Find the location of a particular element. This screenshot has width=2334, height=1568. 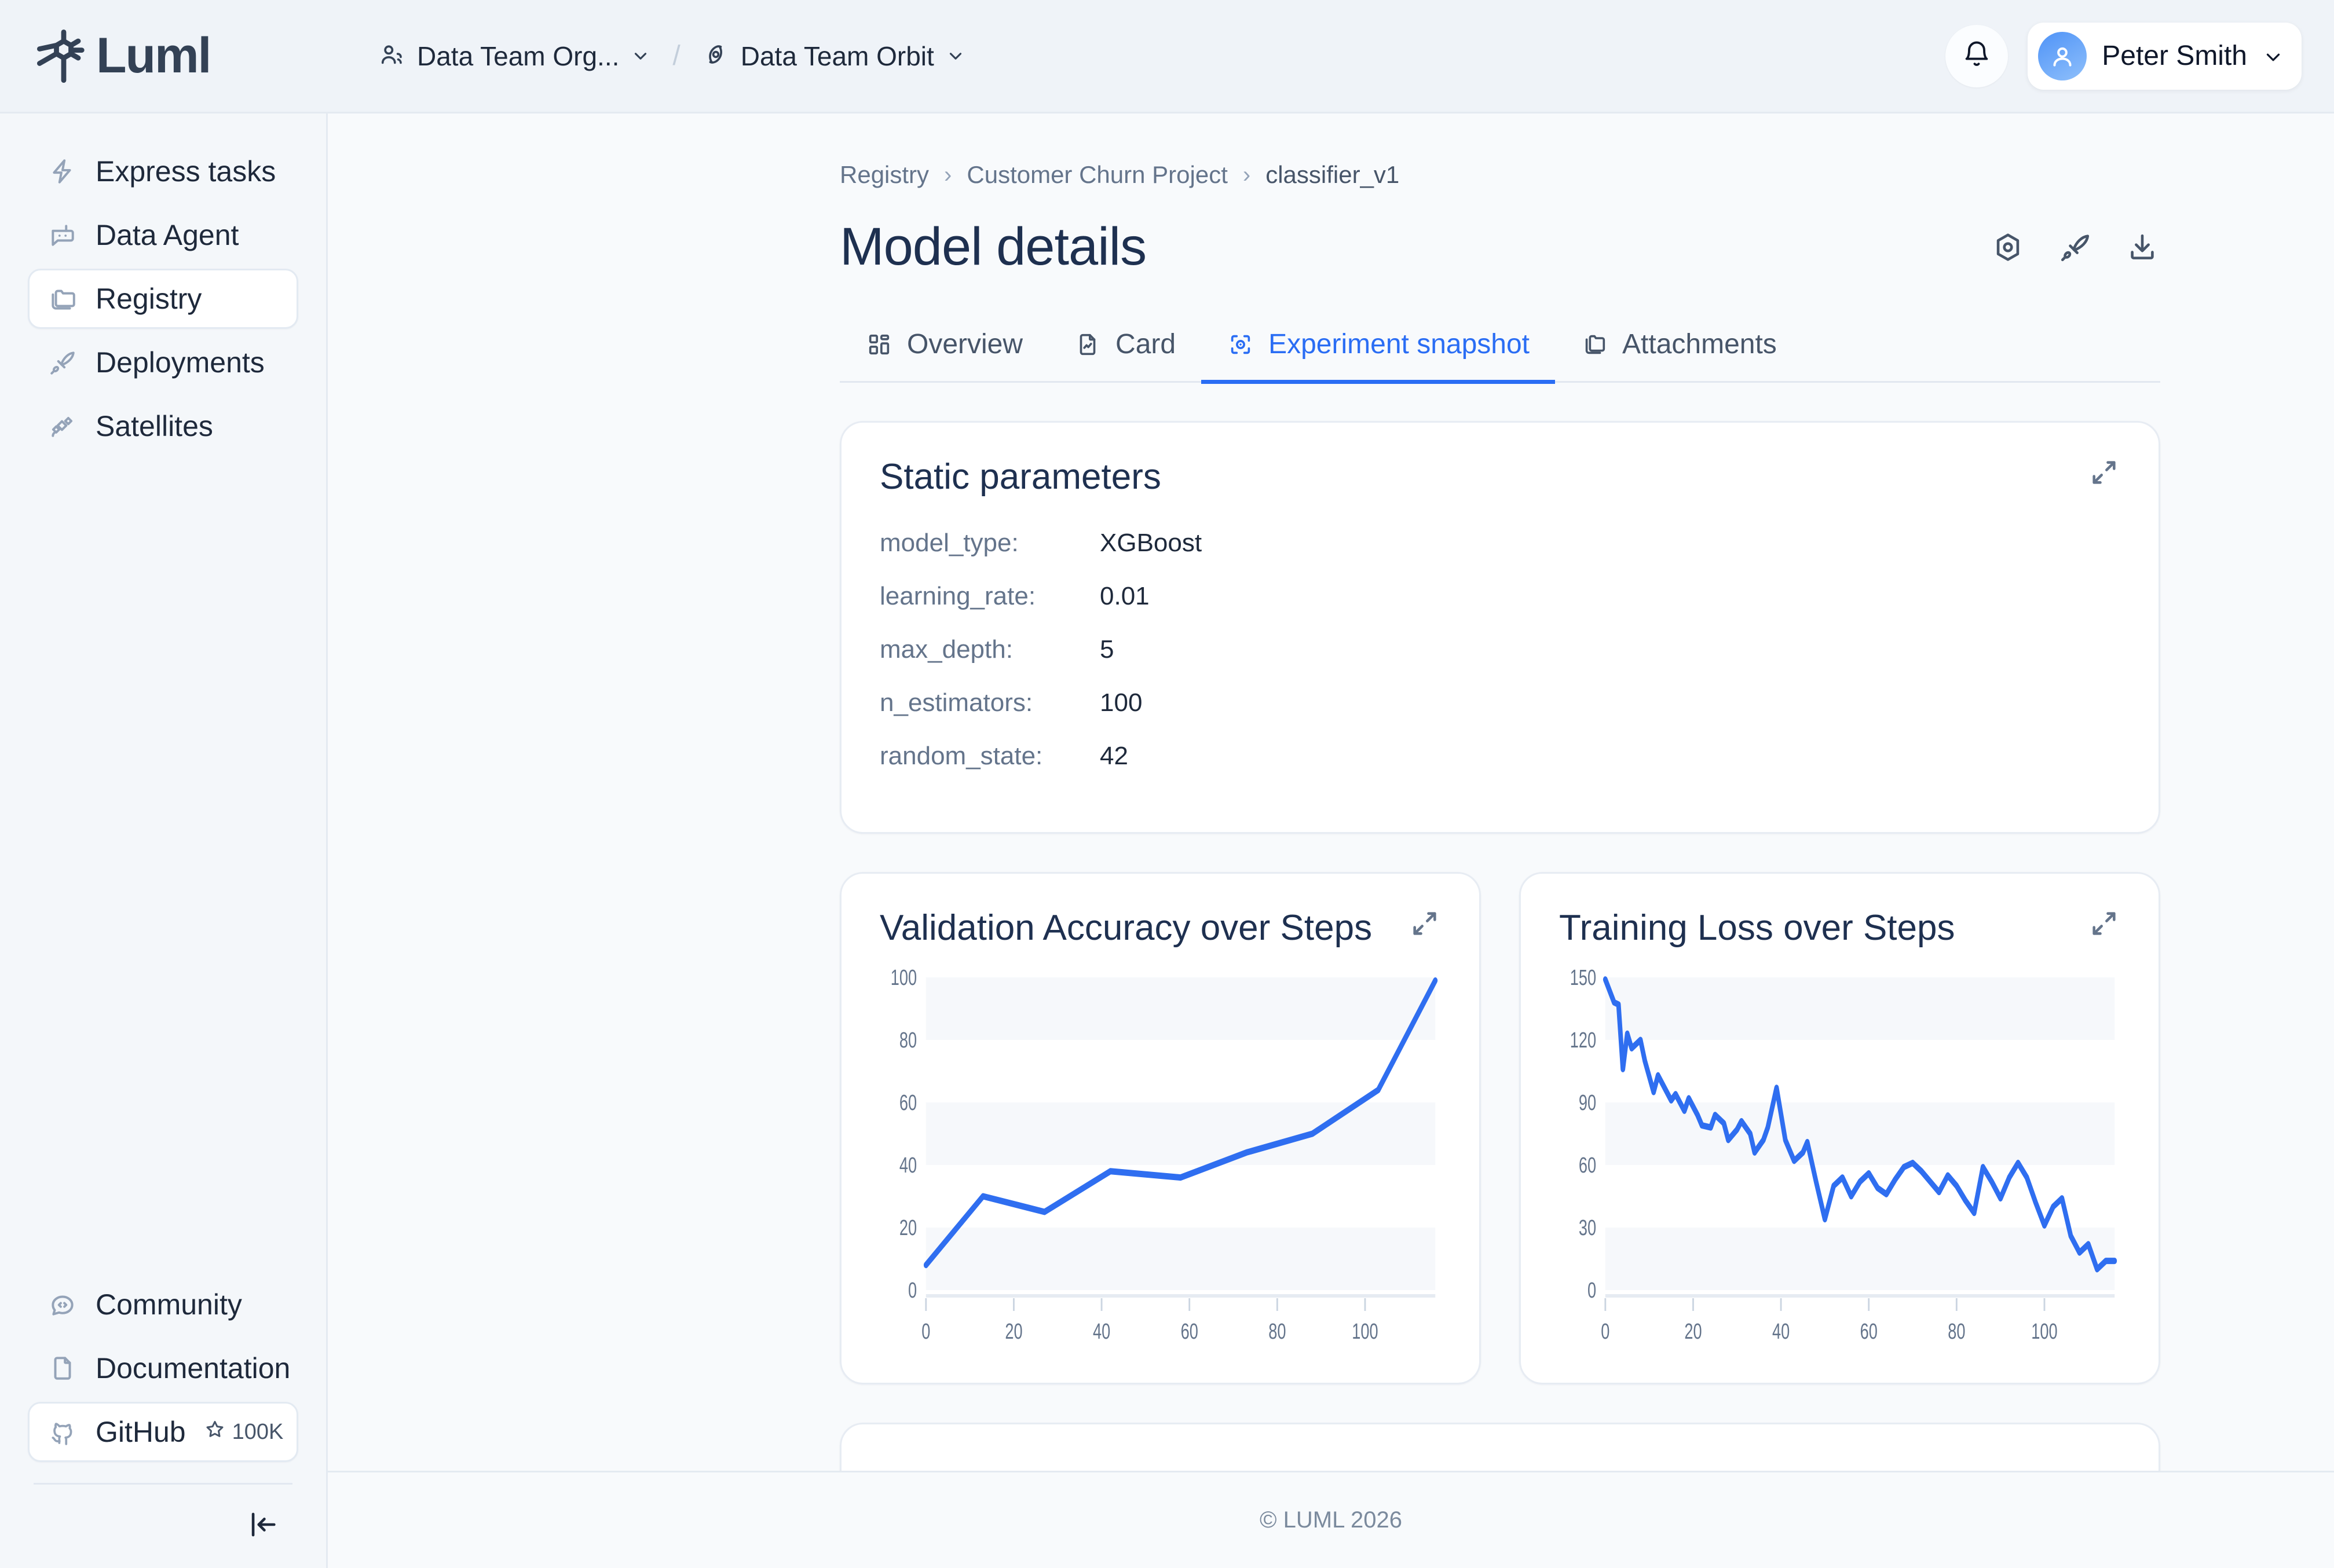

svg-text: 0 is located at coordinates (1591, 1289).